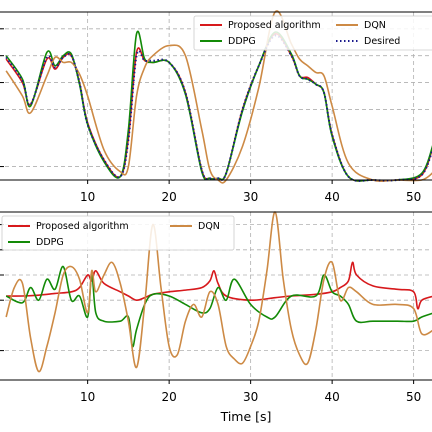 The width and height of the screenshot is (432, 432). I want to click on top-x-tick-label-1: 20, so click(168, 197).